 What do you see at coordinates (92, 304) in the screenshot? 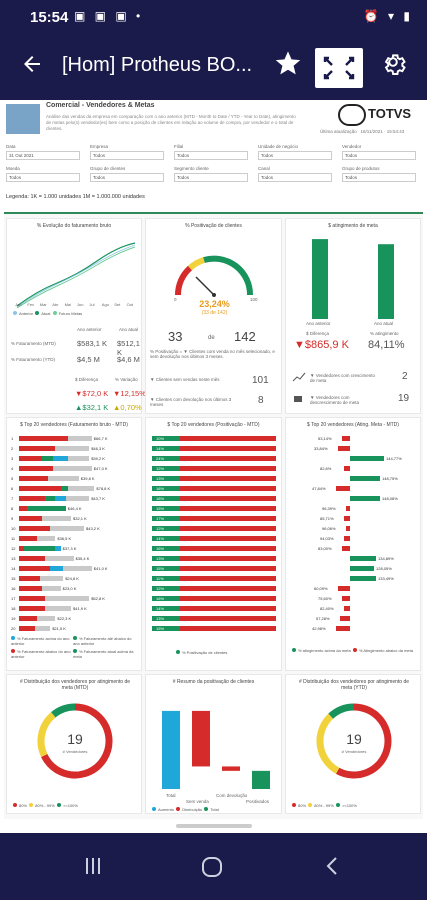
I see `month-tick: Jul` at bounding box center [92, 304].